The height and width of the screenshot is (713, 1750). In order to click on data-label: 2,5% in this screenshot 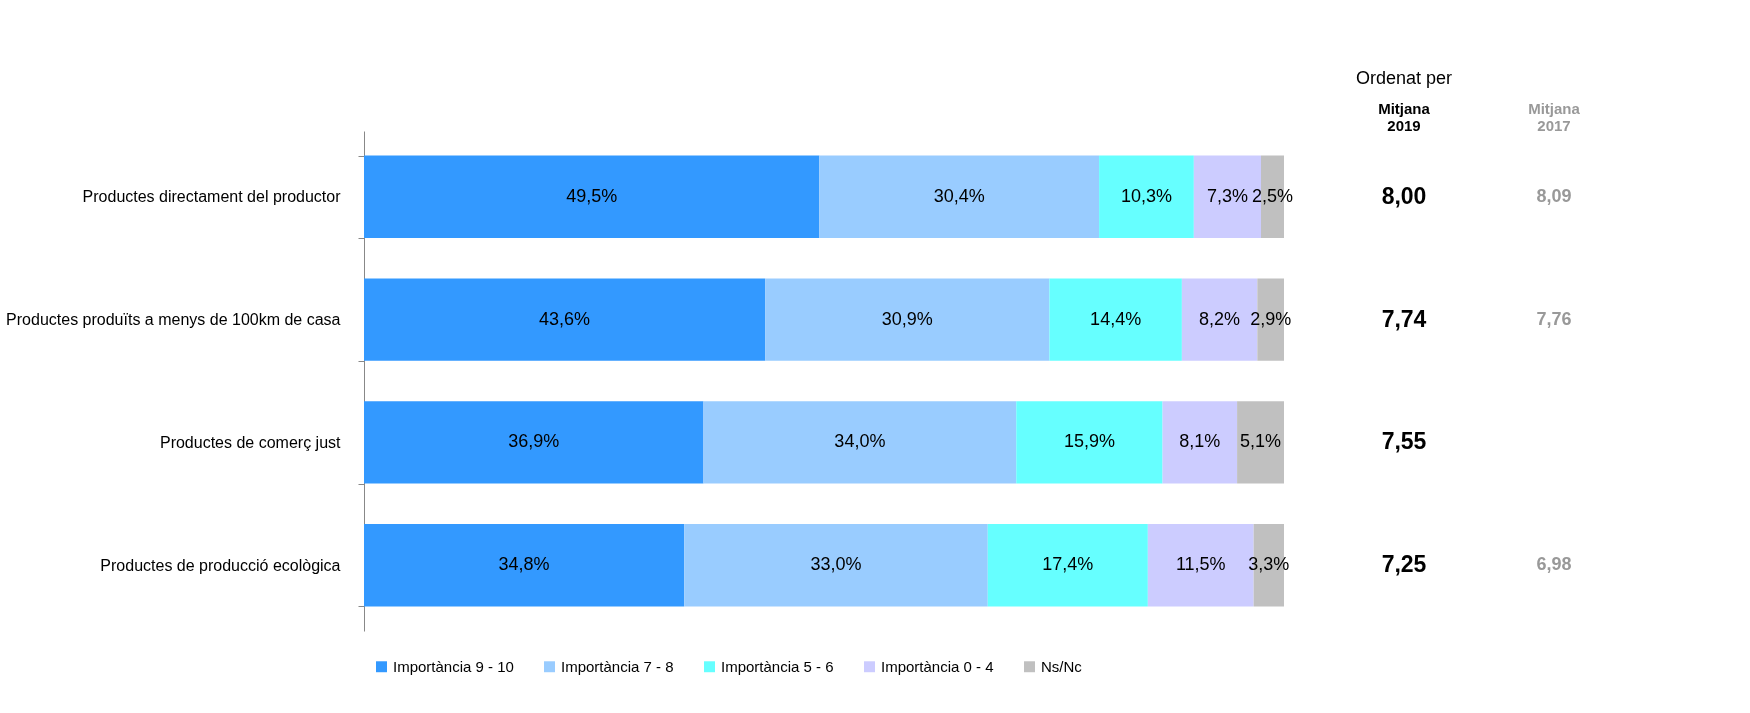, I will do `click(1272, 195)`.